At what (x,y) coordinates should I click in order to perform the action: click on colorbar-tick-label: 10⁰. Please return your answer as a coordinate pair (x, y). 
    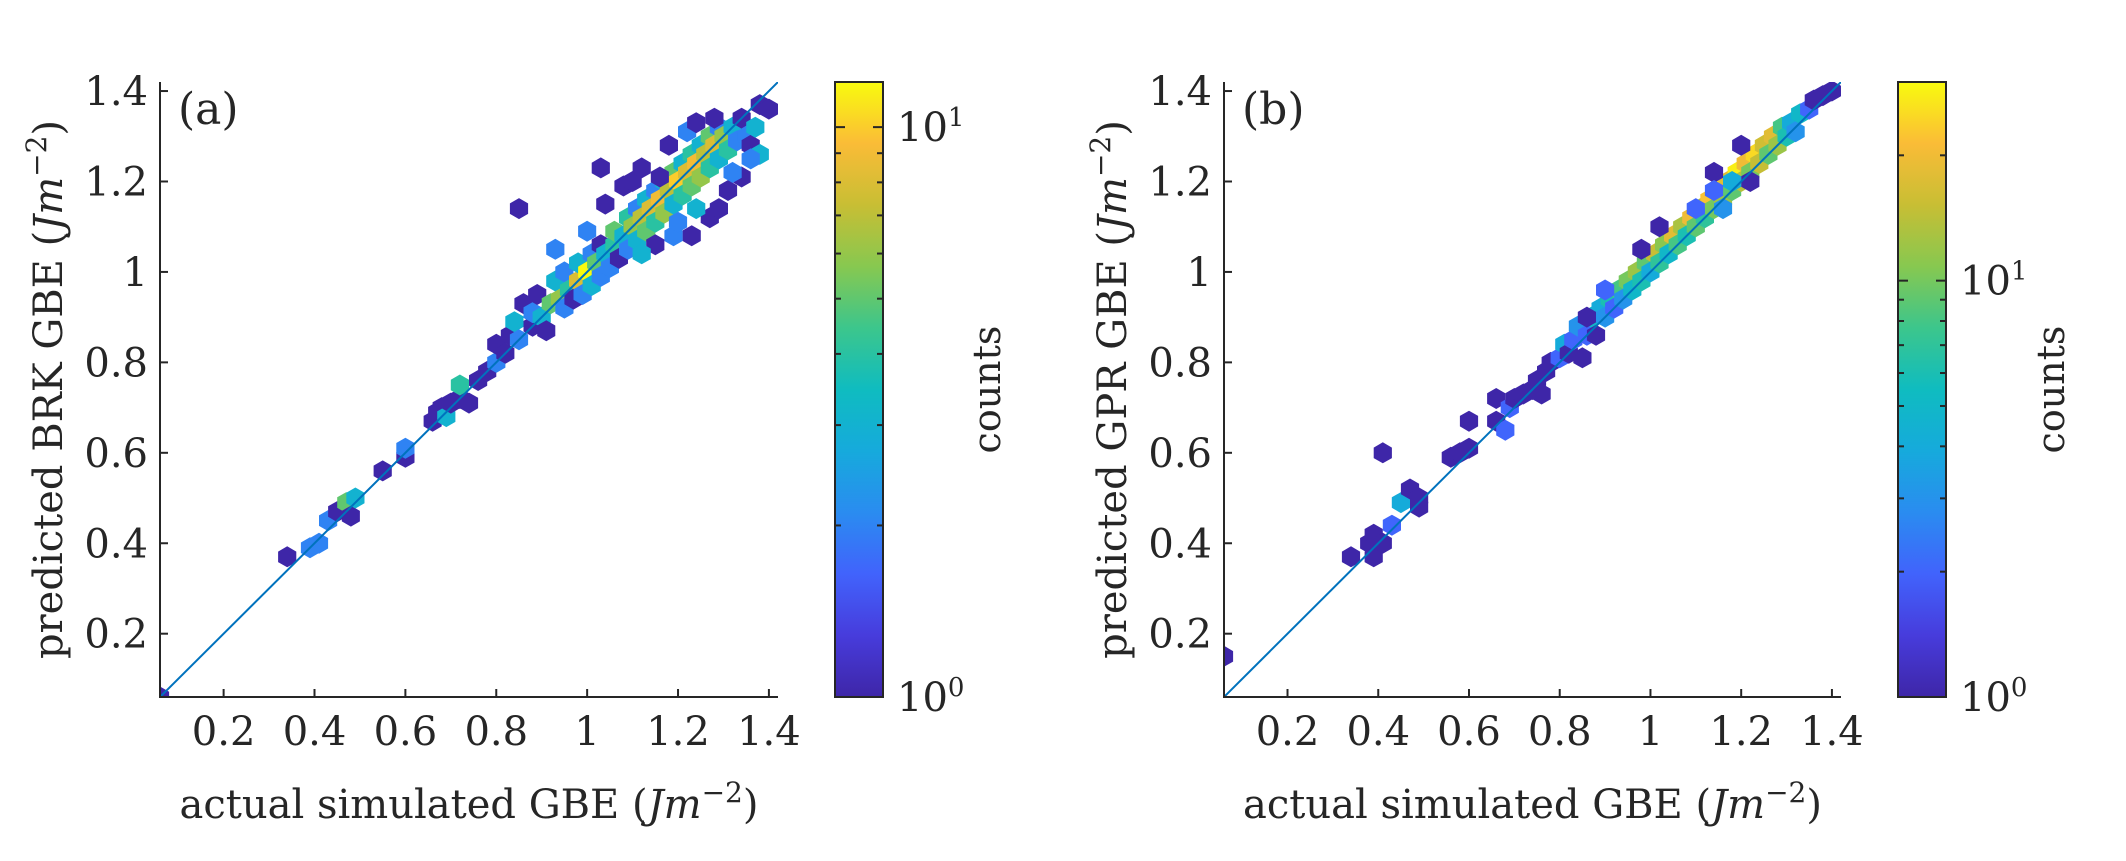
    Looking at the image, I should click on (1993, 697).